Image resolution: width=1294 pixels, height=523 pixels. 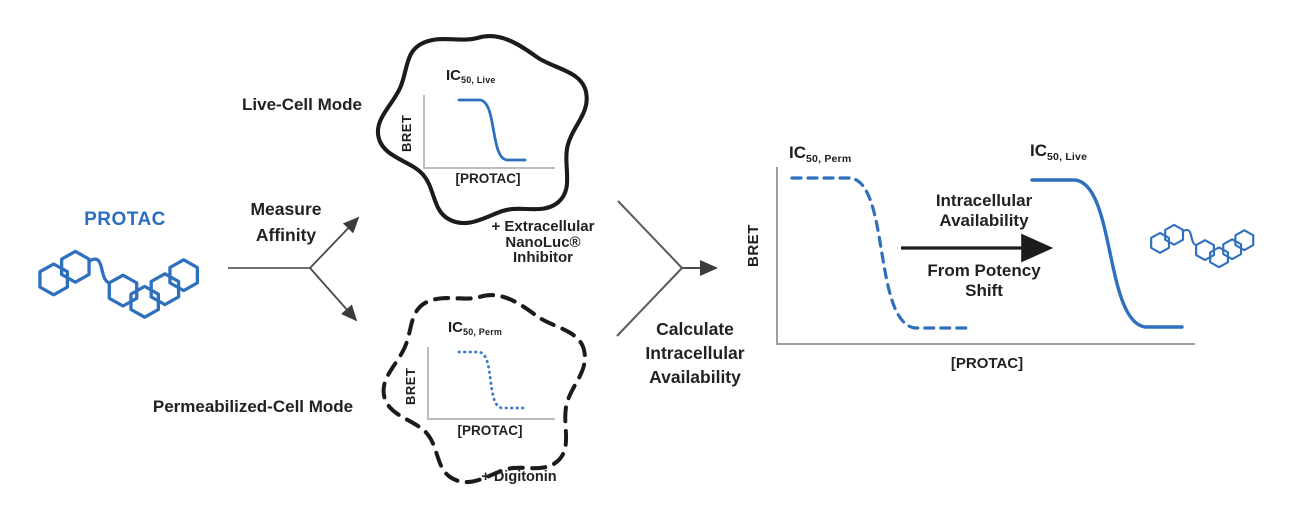 What do you see at coordinates (1107, 253) in the screenshot?
I see `result-live-curve` at bounding box center [1107, 253].